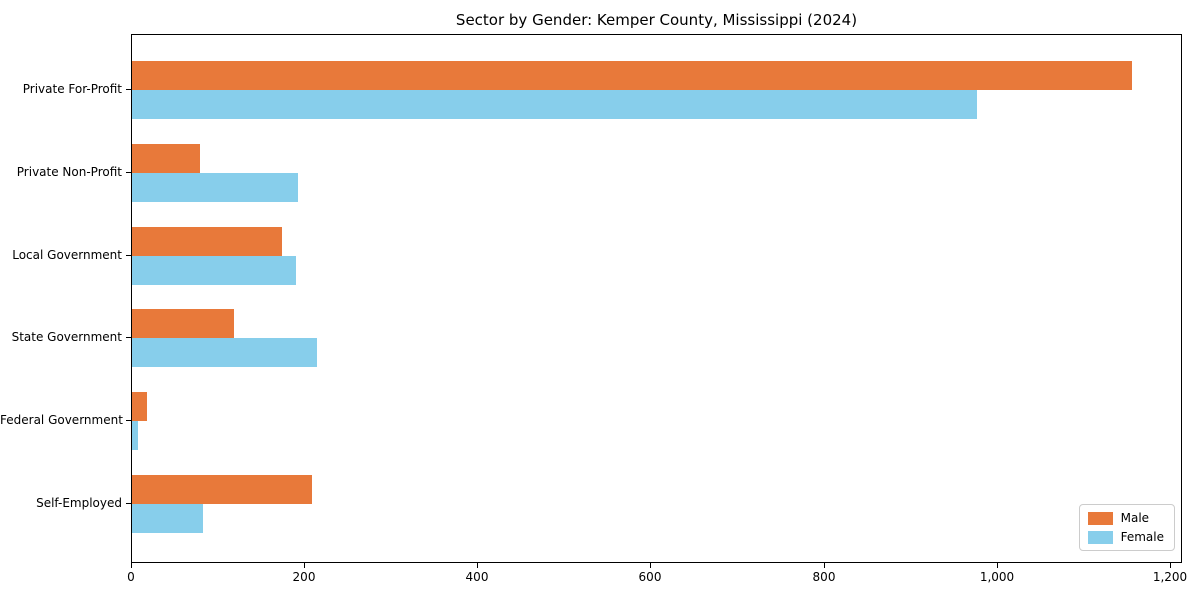 The image size is (1200, 600). I want to click on y-tick-label: State Government, so click(66, 337).